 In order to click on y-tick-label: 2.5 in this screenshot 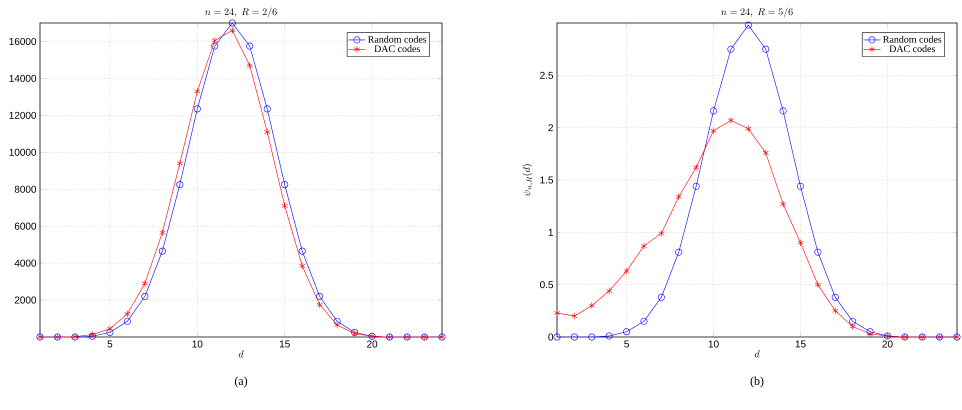, I will do `click(547, 75)`.